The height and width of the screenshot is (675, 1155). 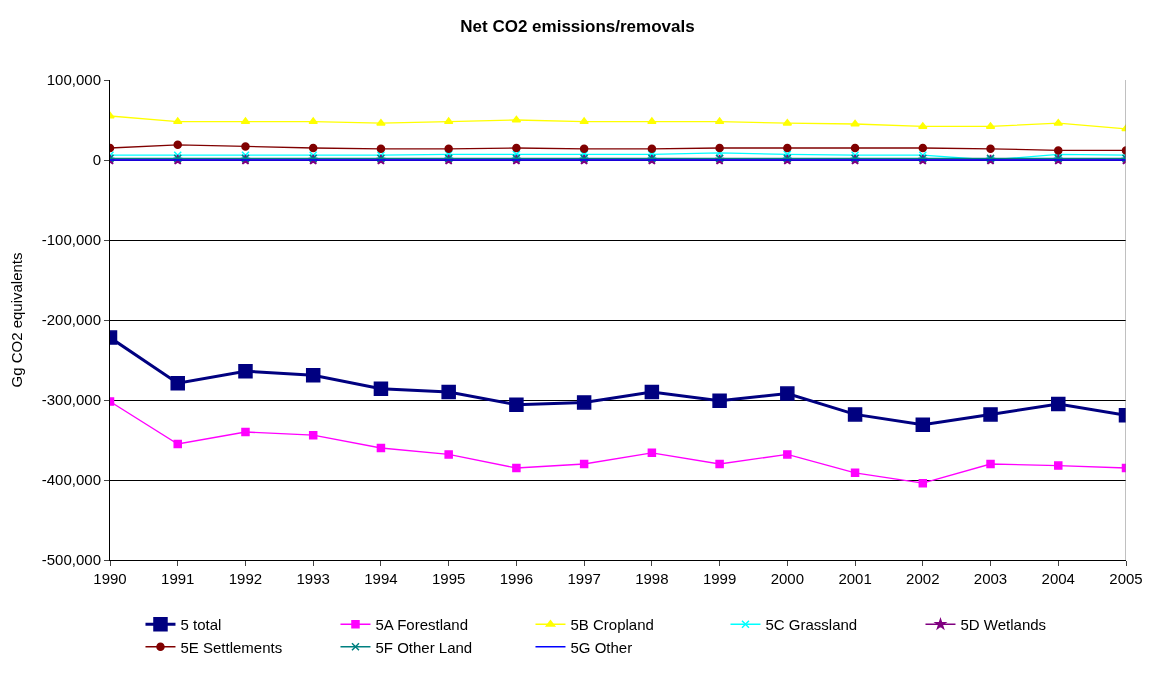 What do you see at coordinates (719, 578) in the screenshot?
I see `x-tick-label: 1999` at bounding box center [719, 578].